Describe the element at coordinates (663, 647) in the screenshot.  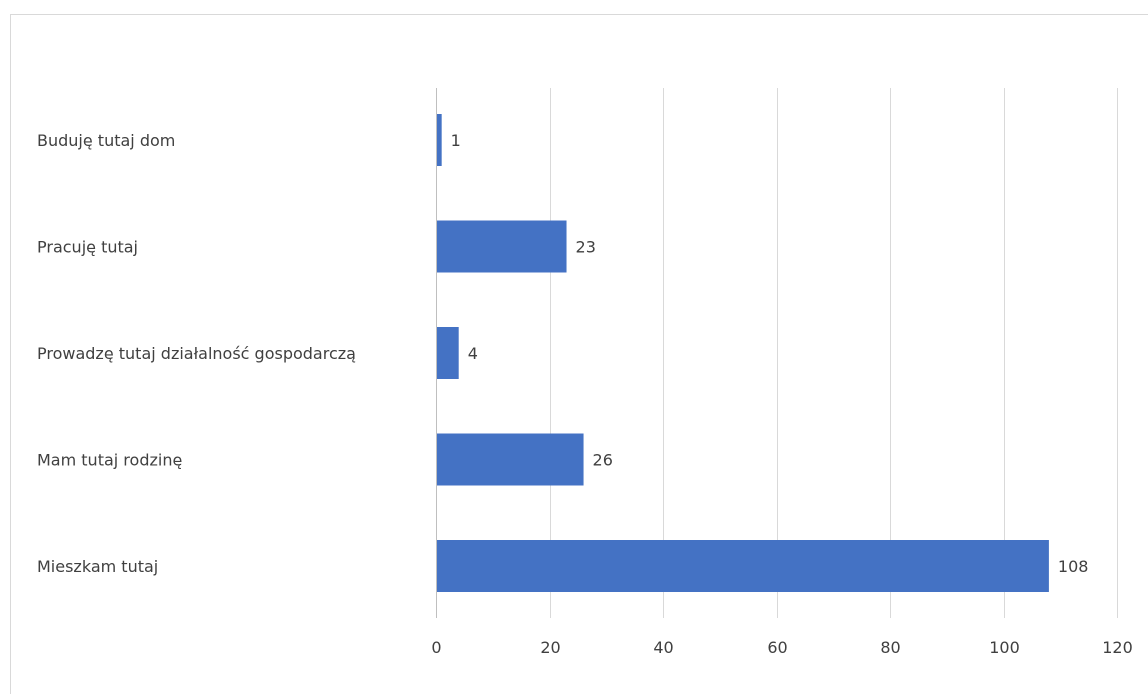
I see `x-tick-label: 40` at that location.